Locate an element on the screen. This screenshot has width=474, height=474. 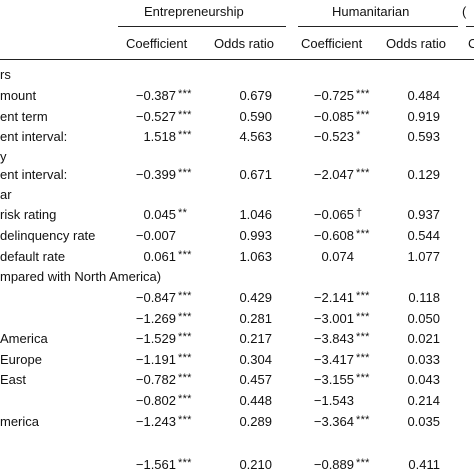
coefficient-cell: −3.155 is located at coordinates (330, 379).